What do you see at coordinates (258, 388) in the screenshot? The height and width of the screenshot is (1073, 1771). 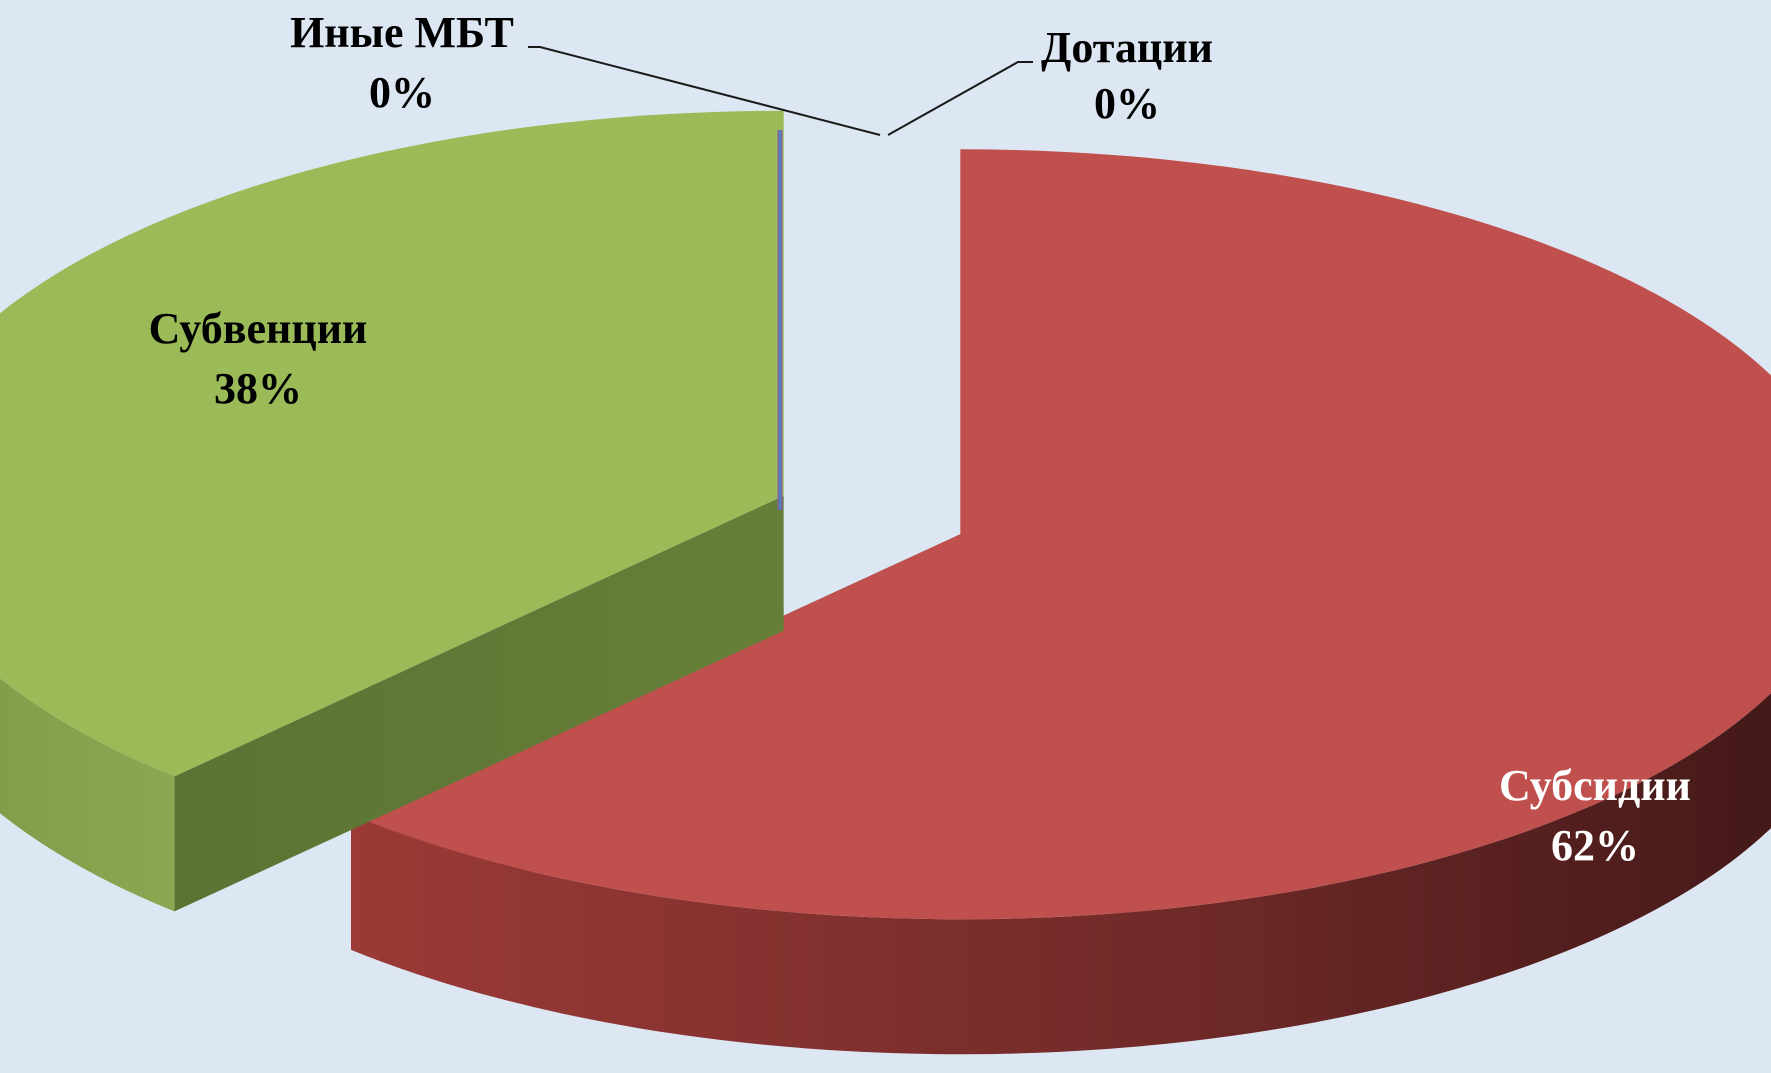 I see `slice-label-value-1: 38%` at bounding box center [258, 388].